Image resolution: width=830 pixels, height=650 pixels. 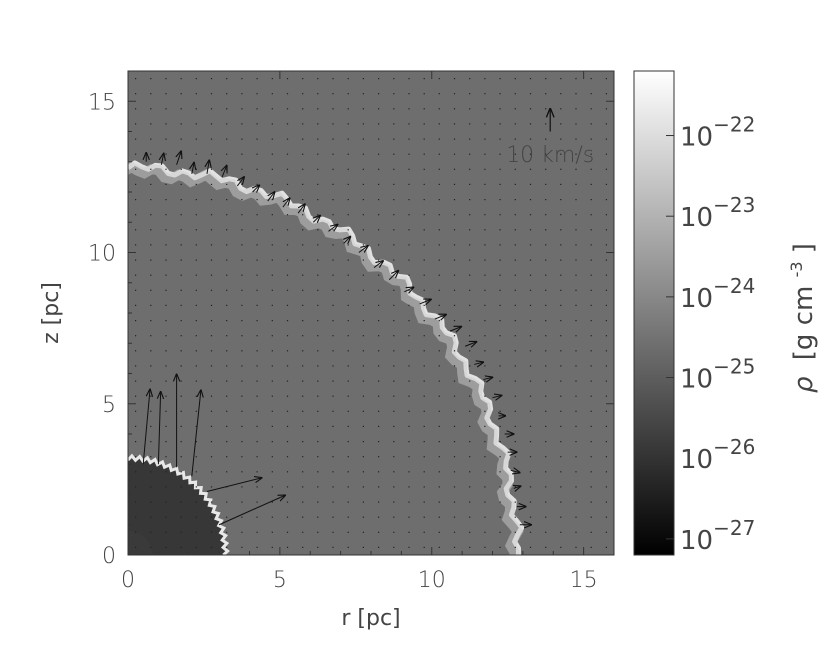 I want to click on inner-core, so click(x=140, y=542).